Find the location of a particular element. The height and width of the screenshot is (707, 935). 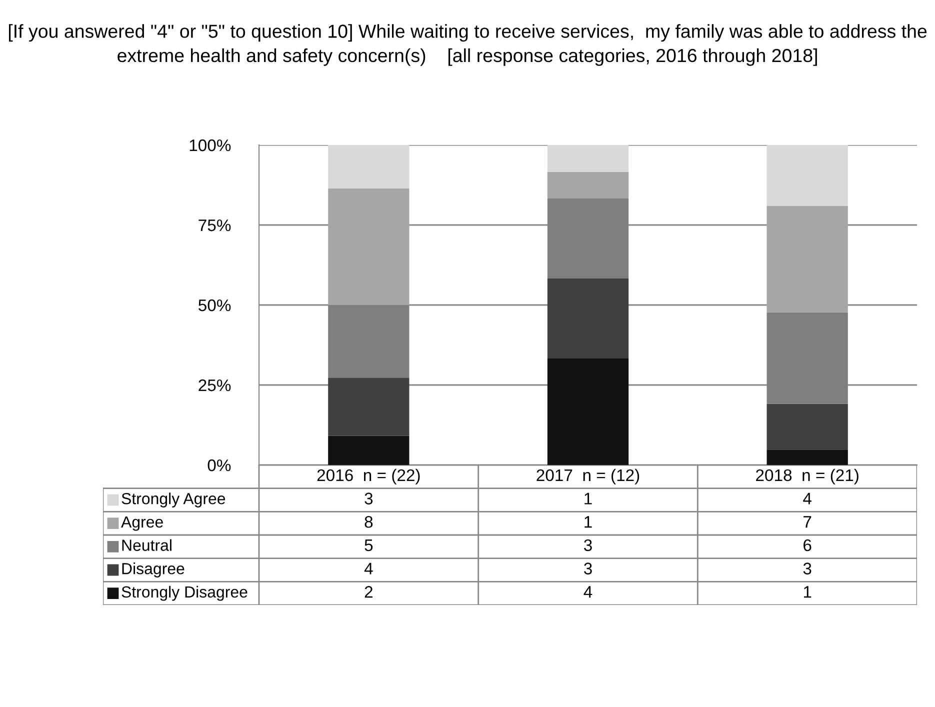

x-tick-label: 2017 n = (12) is located at coordinates (588, 476).